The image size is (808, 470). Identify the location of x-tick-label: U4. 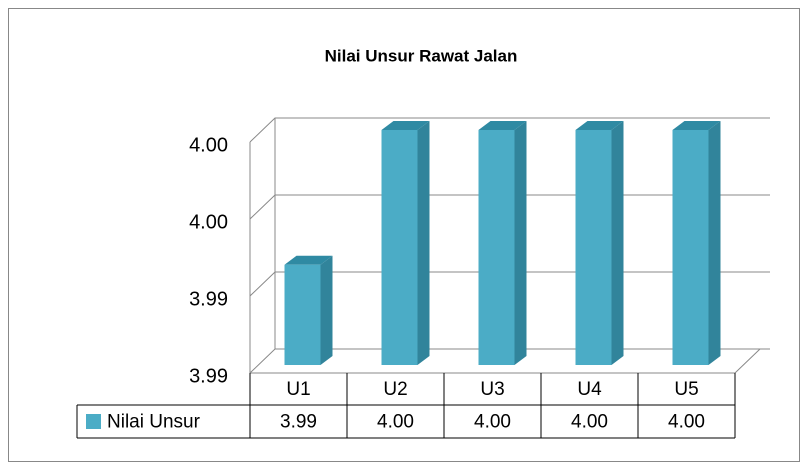
(589, 389).